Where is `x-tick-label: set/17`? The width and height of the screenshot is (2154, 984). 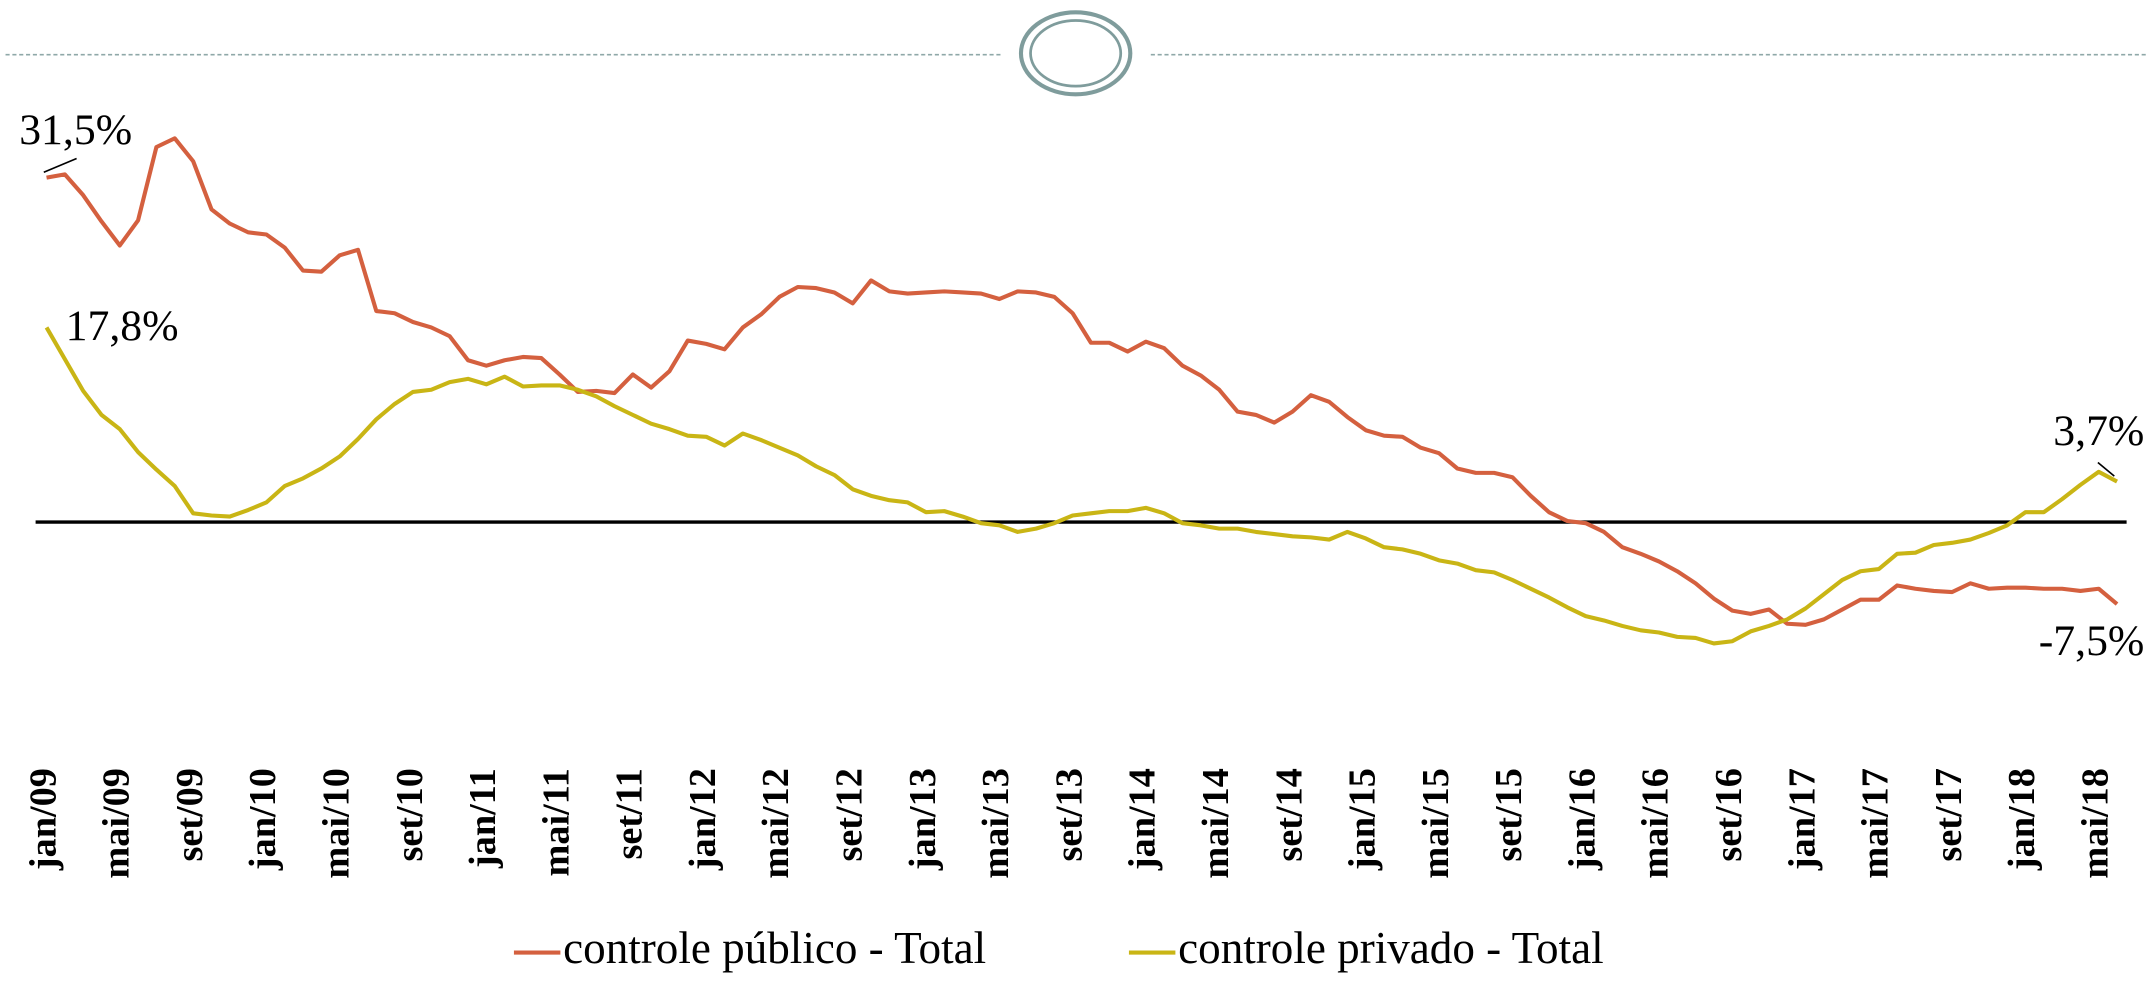
x-tick-label: set/17 is located at coordinates (1949, 814).